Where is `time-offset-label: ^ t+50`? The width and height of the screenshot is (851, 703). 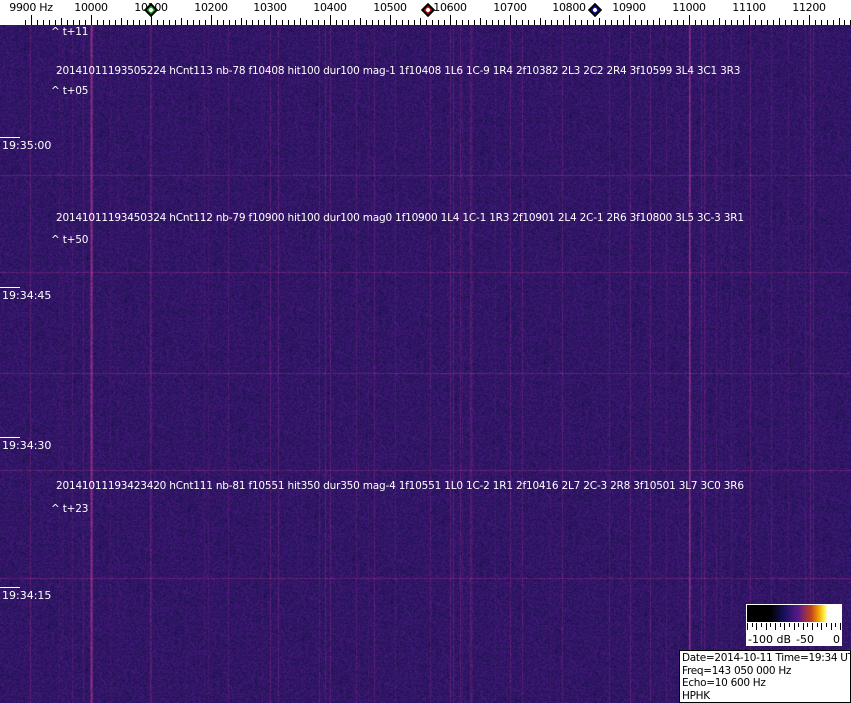
time-offset-label: ^ t+50 is located at coordinates (70, 240).